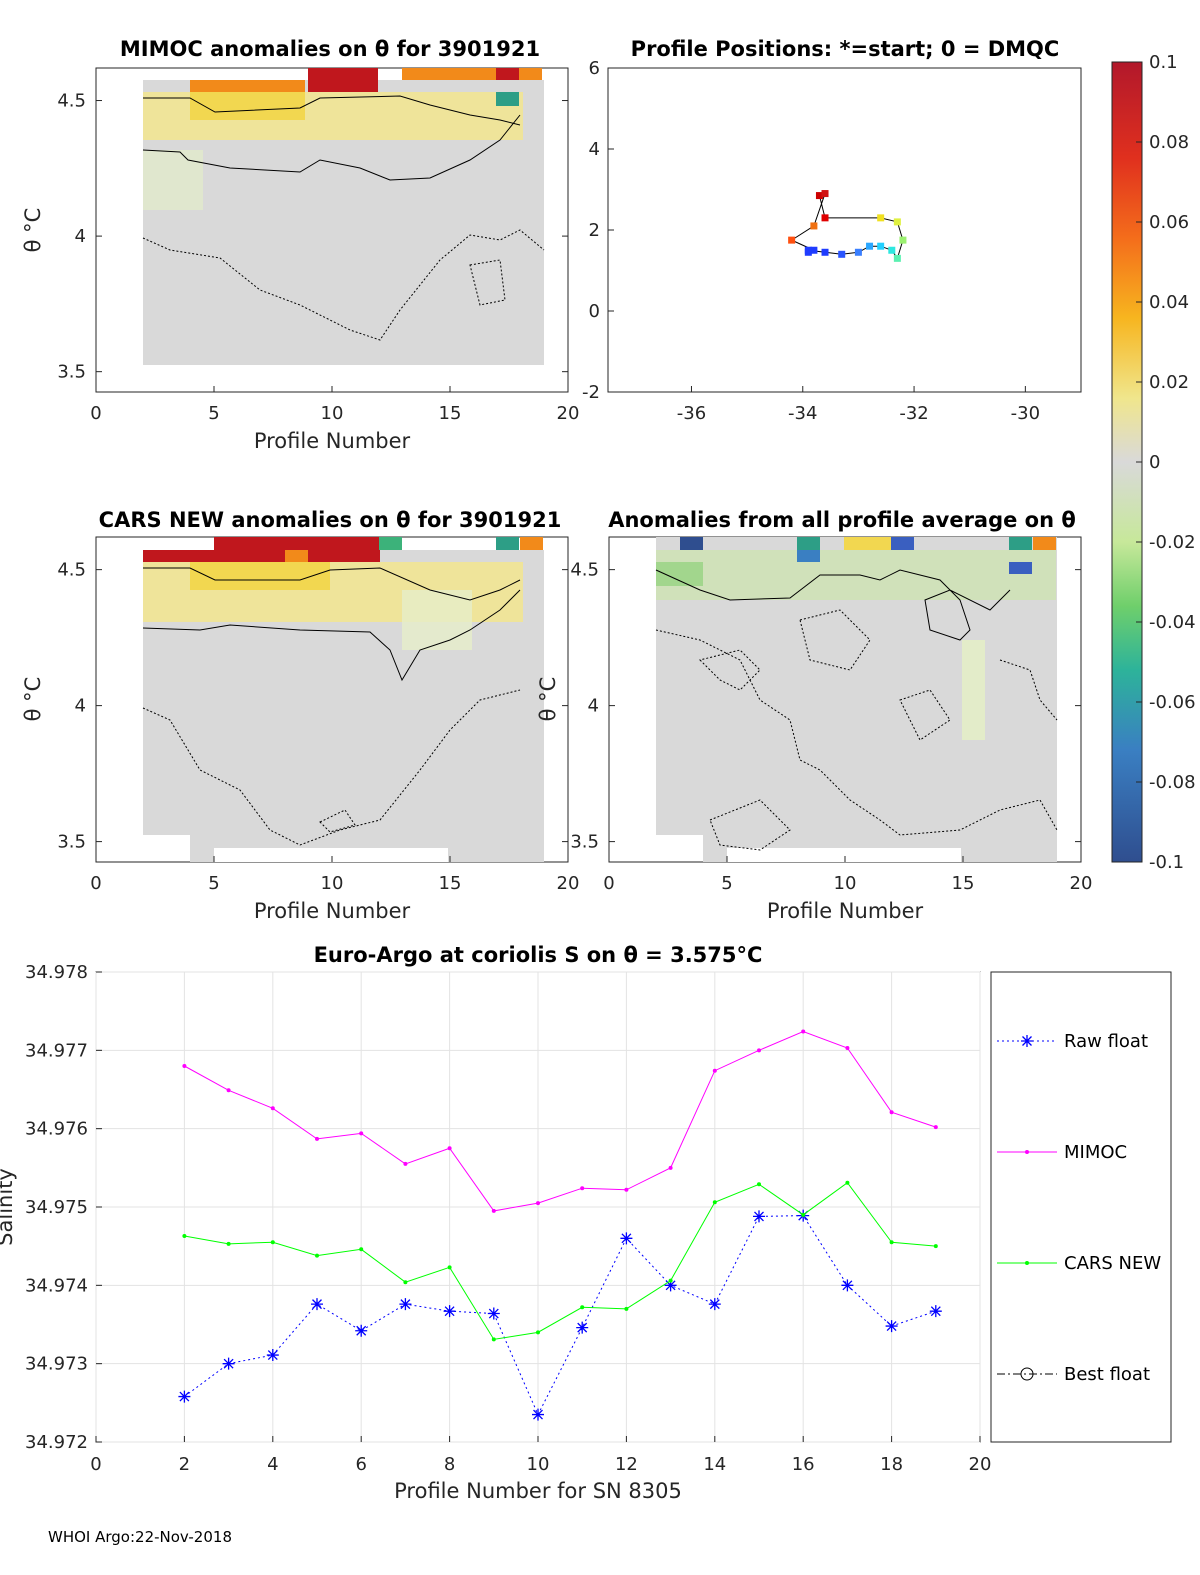 This screenshot has height=1575, width=1200. I want to click on x-tick-label: 18, so click(891, 1464).